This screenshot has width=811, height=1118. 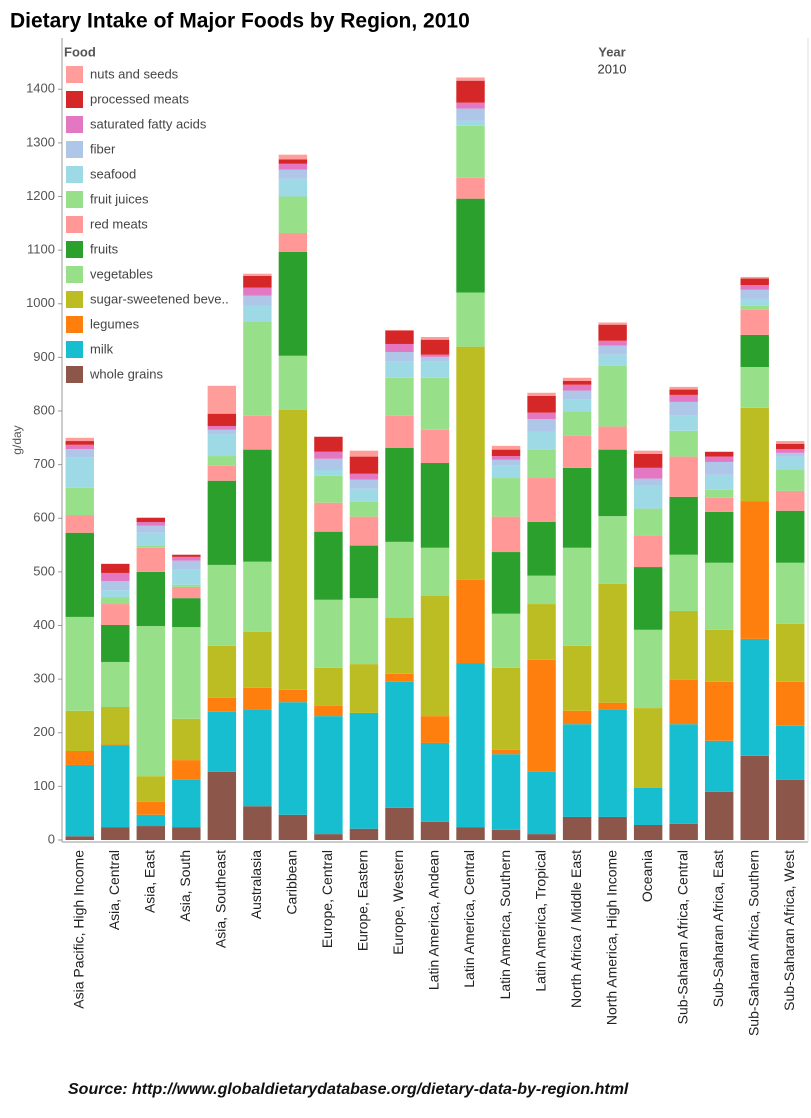 What do you see at coordinates (119, 223) in the screenshot?
I see `legend-label: red meats` at bounding box center [119, 223].